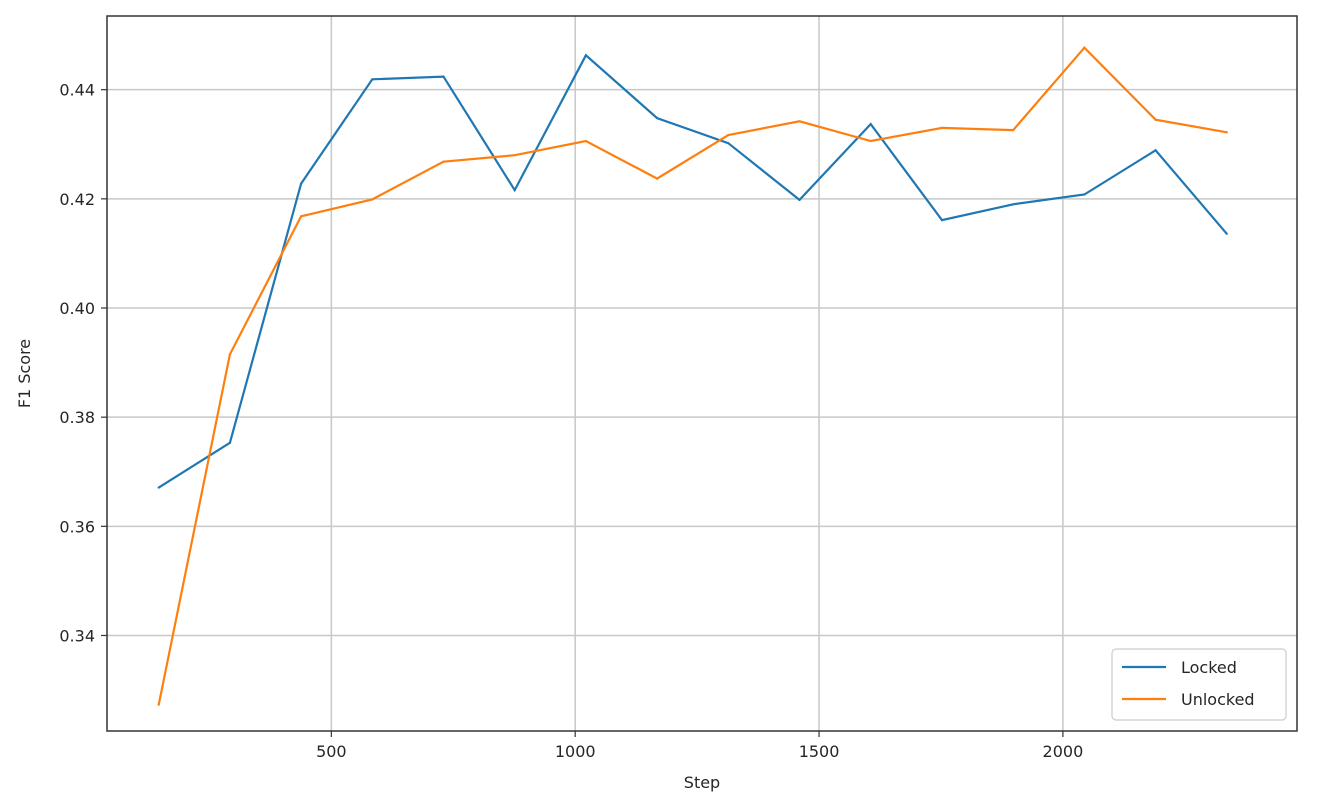 The height and width of the screenshot is (797, 1320). Describe the element at coordinates (77, 635) in the screenshot. I see `y-tick-label: 0.34` at that location.